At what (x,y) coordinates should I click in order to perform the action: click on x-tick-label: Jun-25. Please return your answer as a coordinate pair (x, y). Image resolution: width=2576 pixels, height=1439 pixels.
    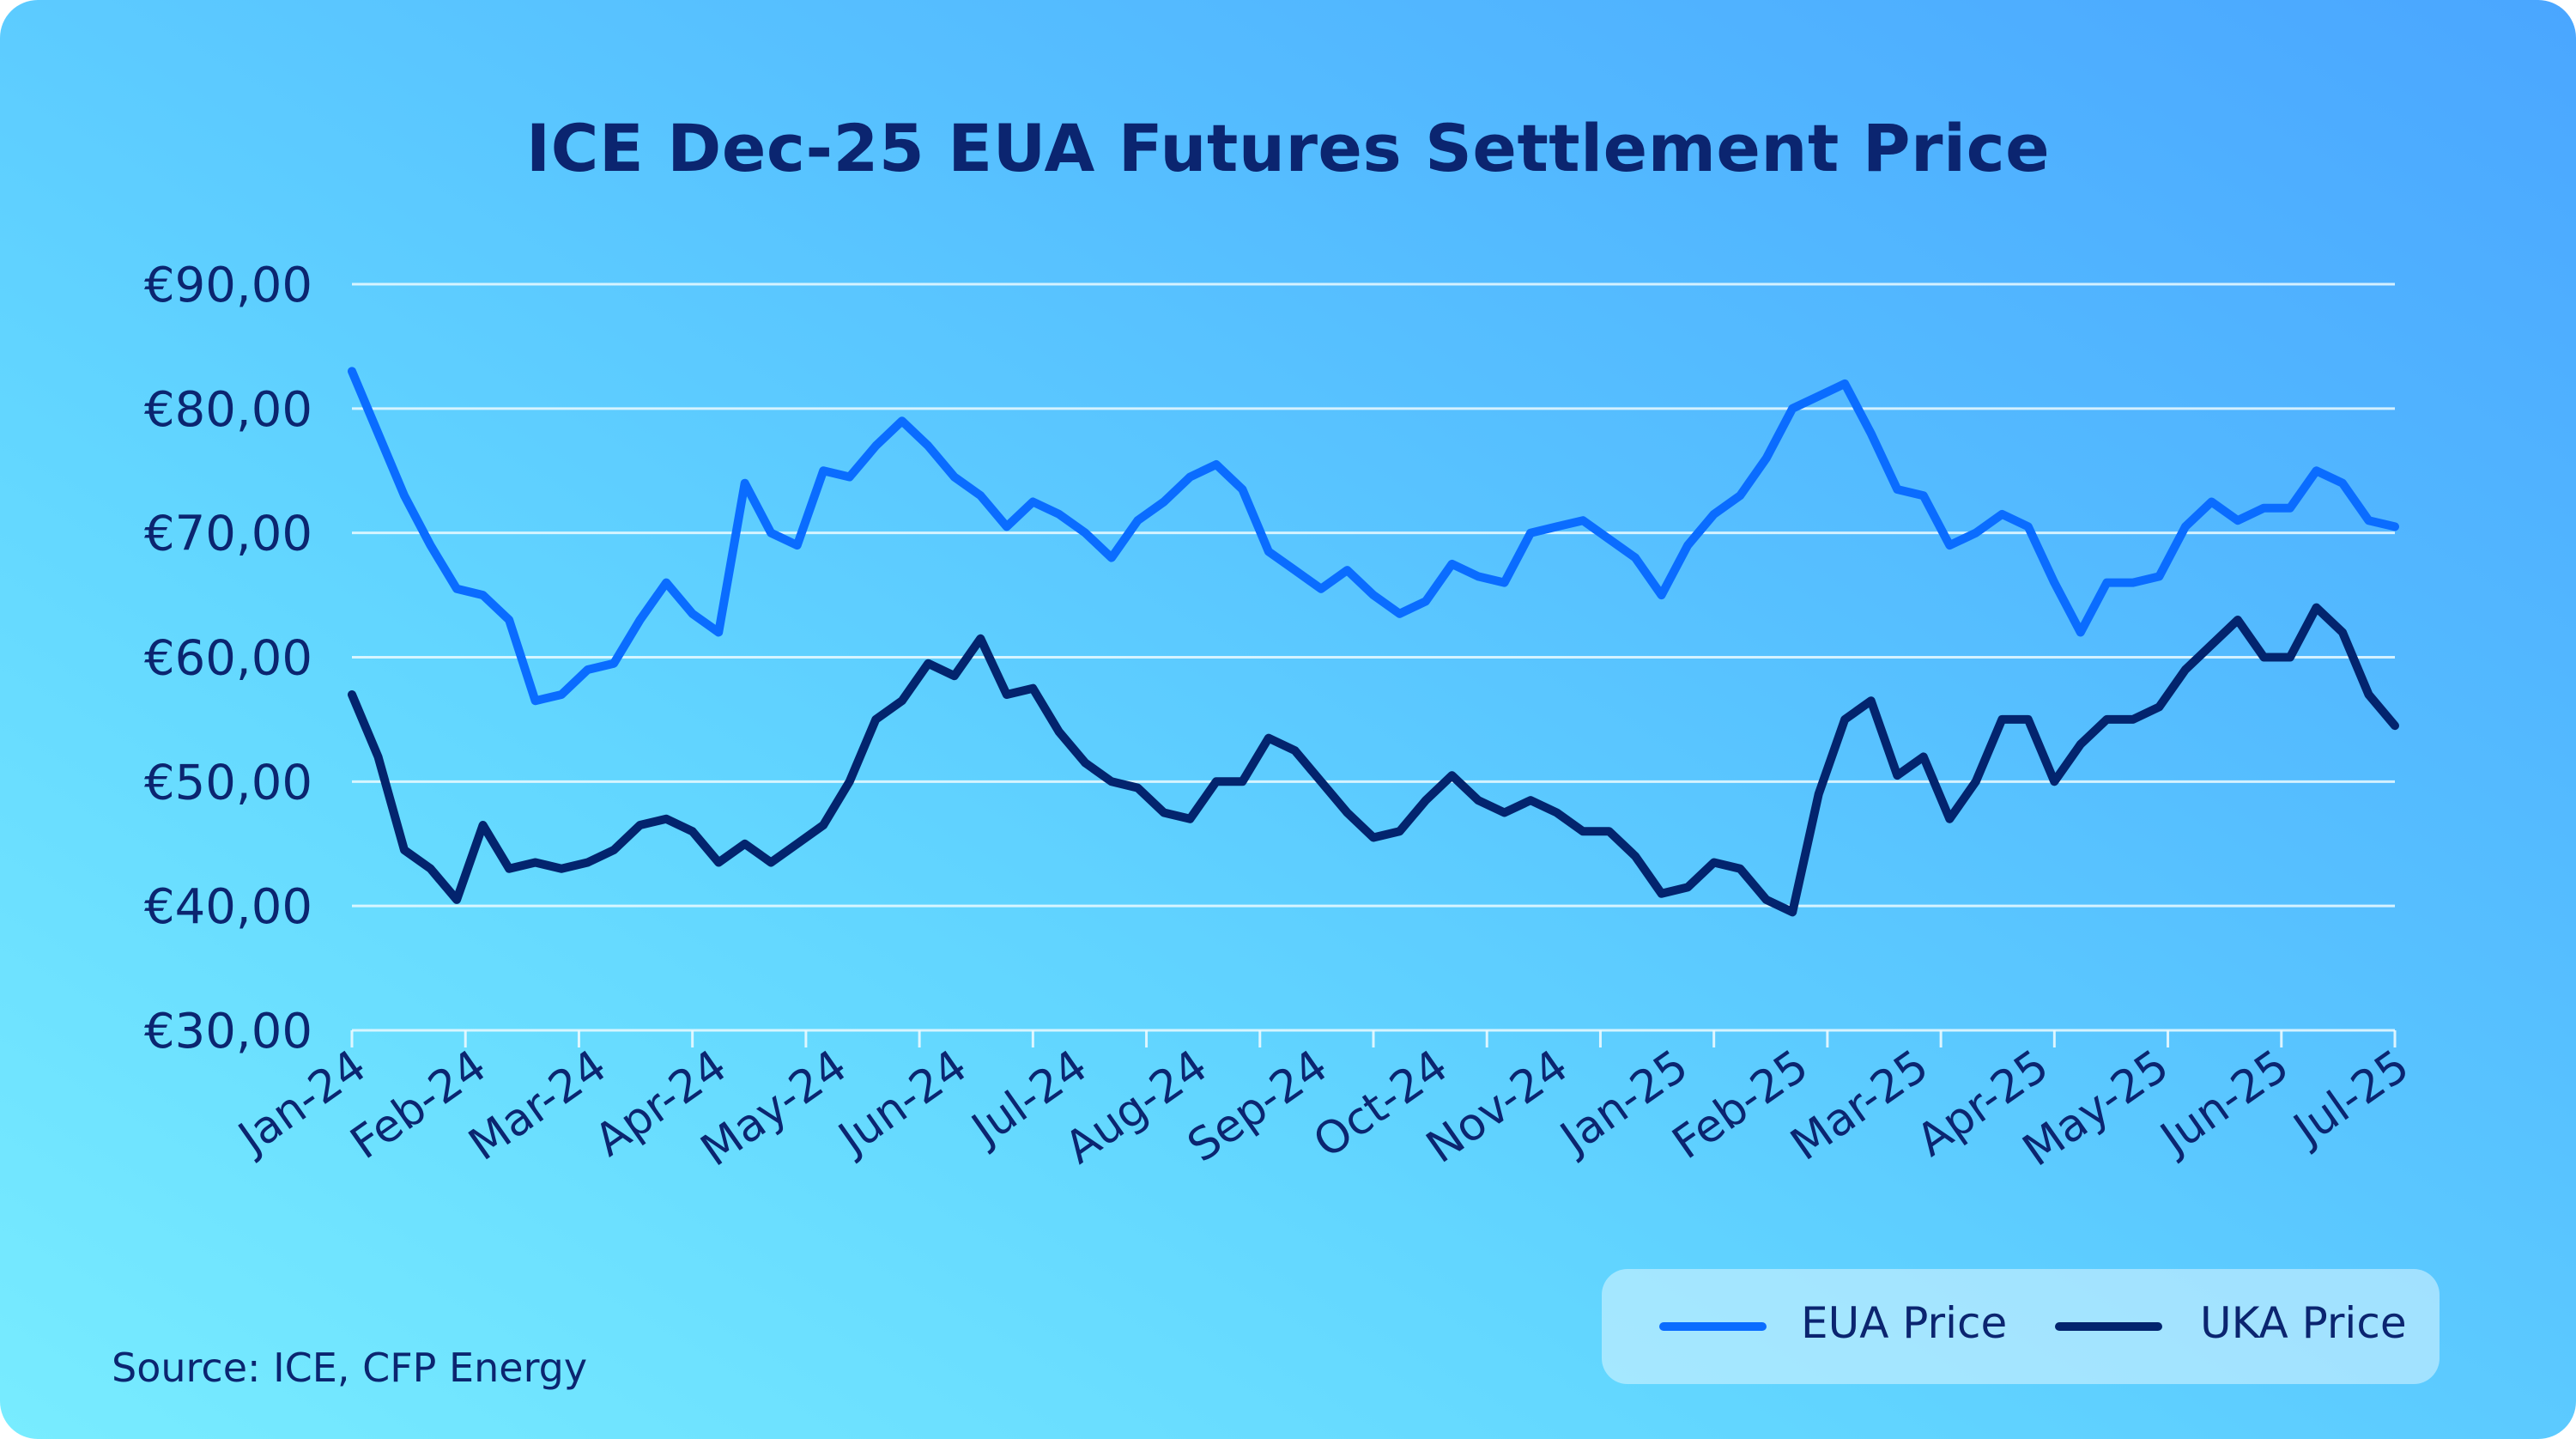
    Looking at the image, I should click on (2223, 1102).